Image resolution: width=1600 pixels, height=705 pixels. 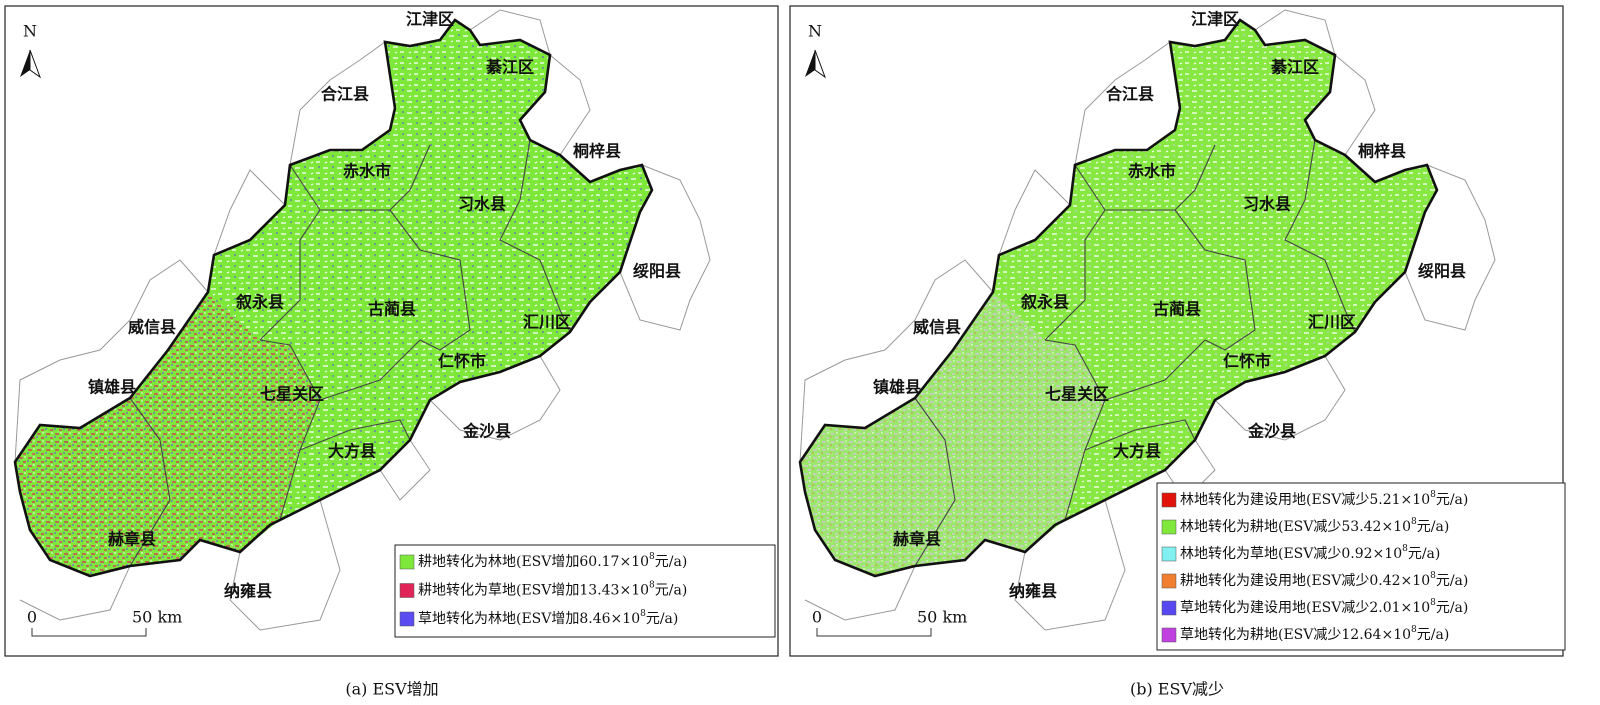 I want to click on legend-text: 草地转化为耕地(ESV减少12.64×108元/a), so click(x=1314, y=634).